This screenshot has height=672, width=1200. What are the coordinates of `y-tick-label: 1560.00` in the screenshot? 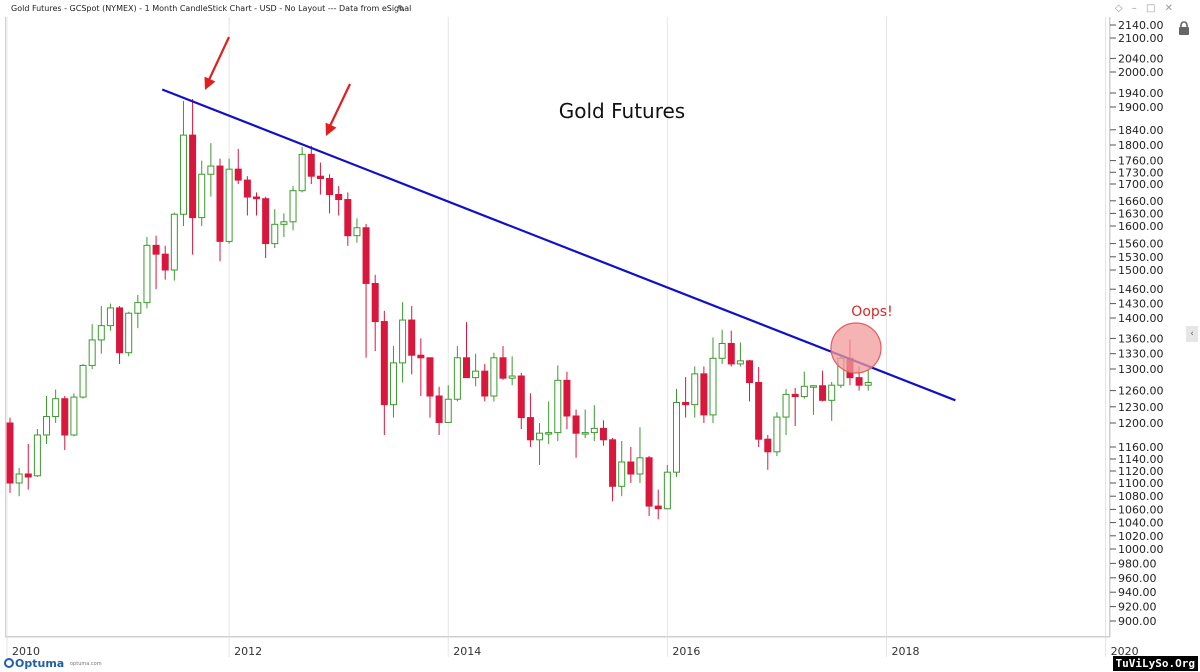 It's located at (1141, 244).